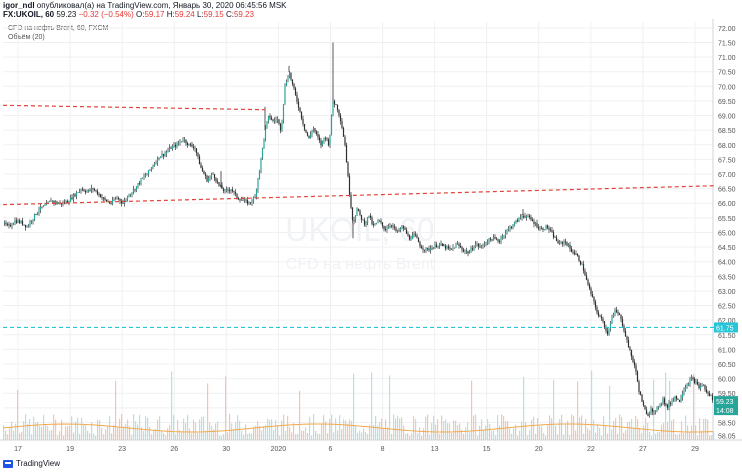 The image size is (742, 473). I want to click on low-label: L:, so click(200, 14).